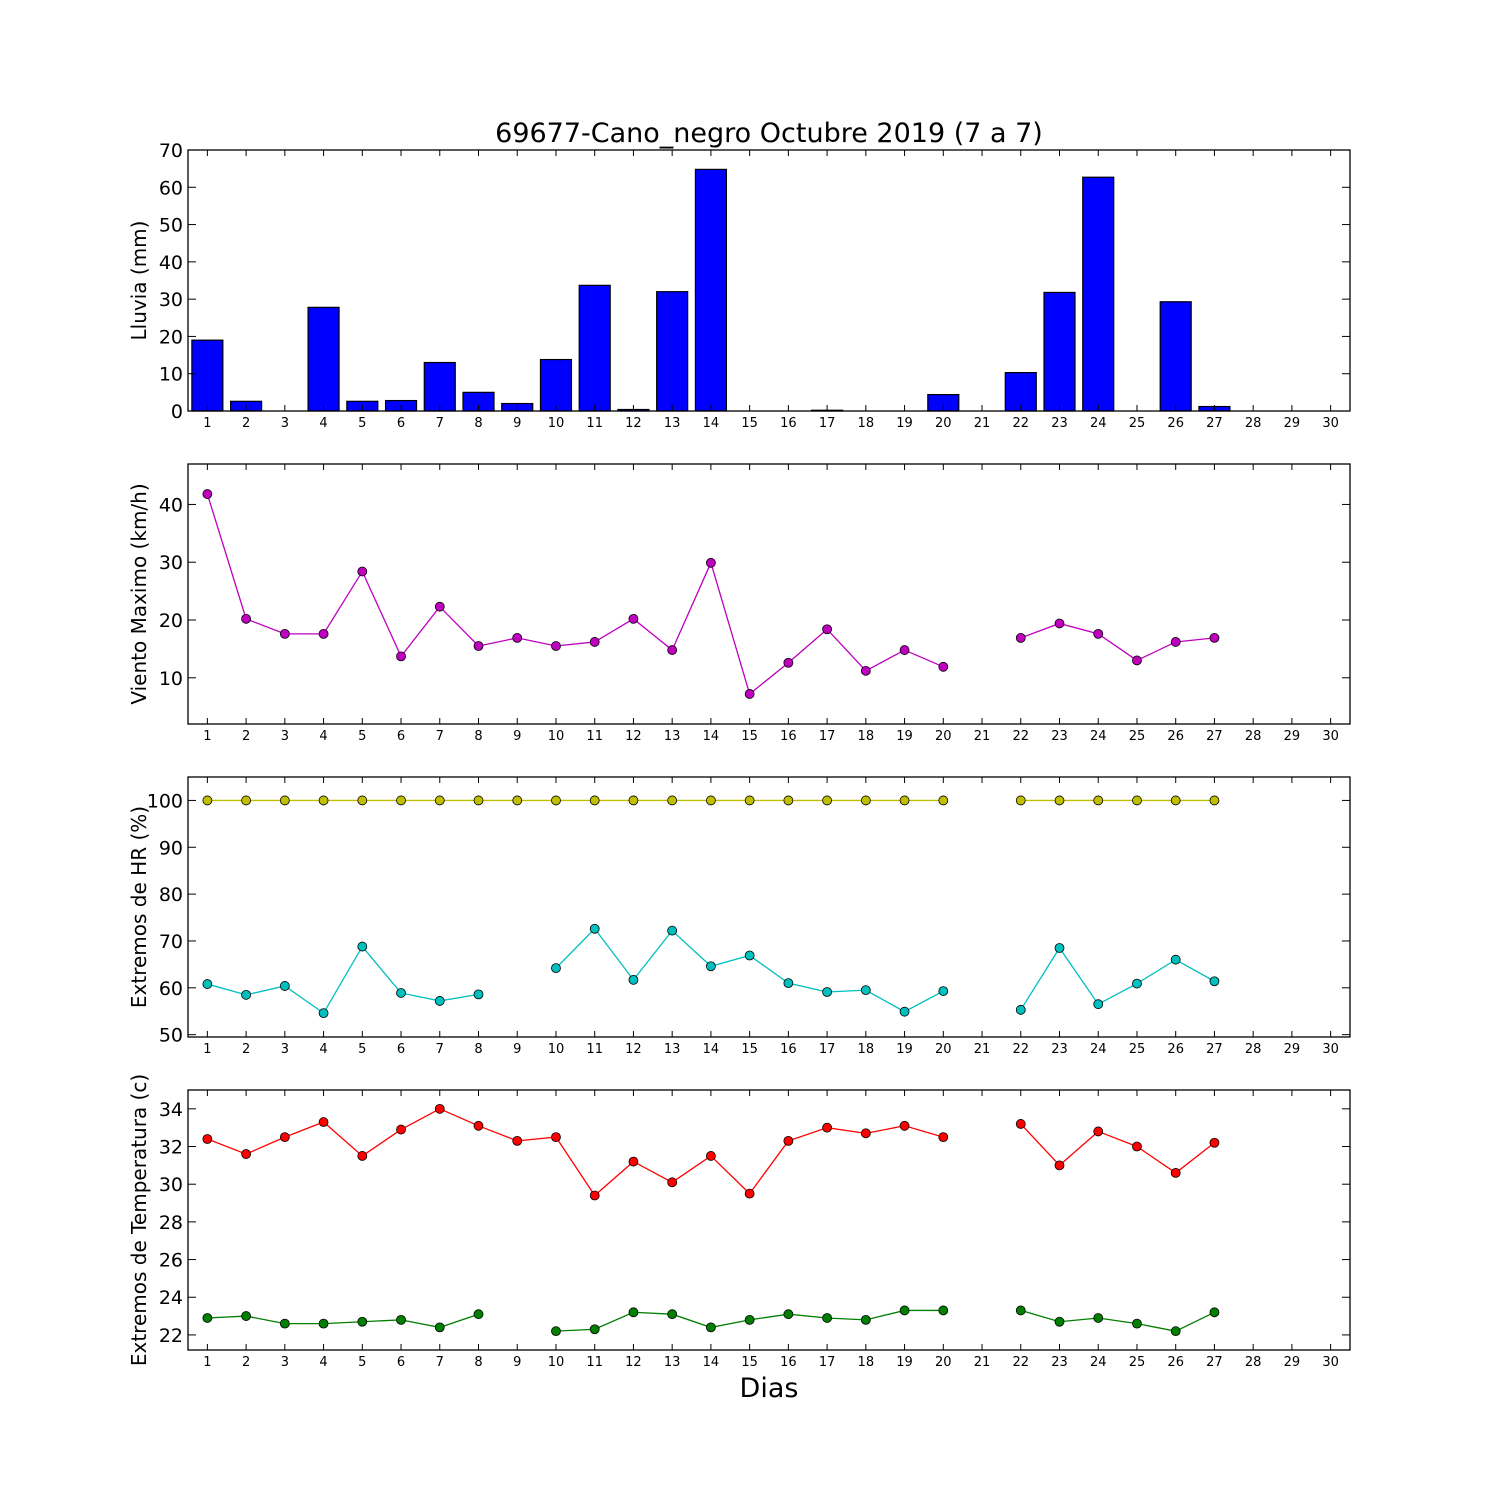 The image size is (1500, 1500). Describe the element at coordinates (171, 1036) in the screenshot. I see `y-tick-label: 50` at that location.